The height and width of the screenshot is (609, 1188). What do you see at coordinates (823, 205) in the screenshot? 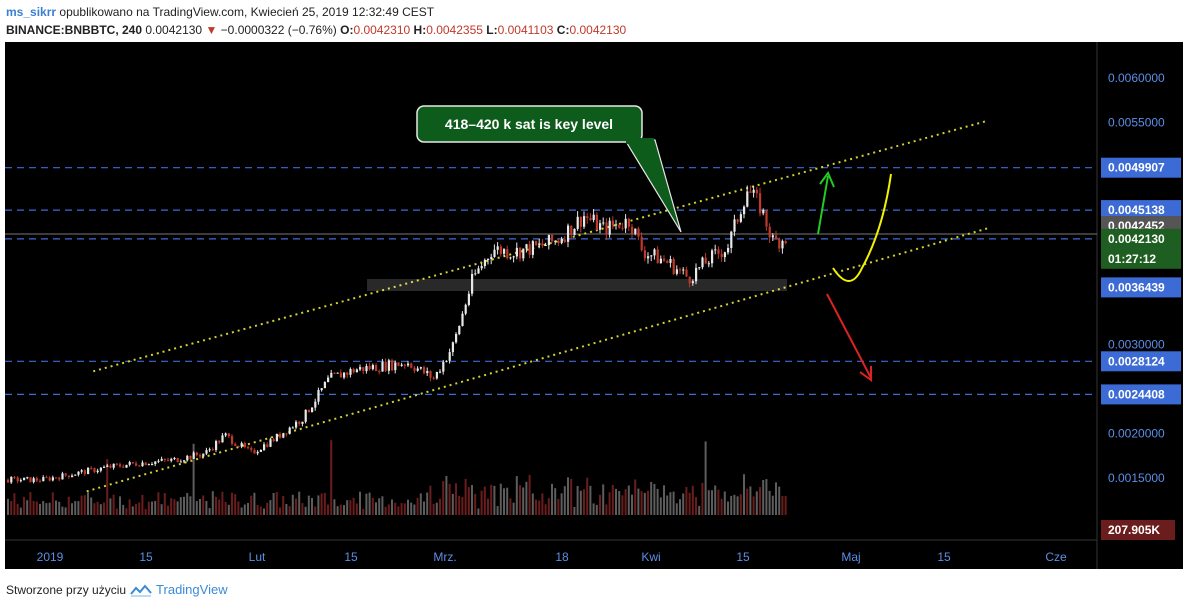
I see `bullish-arrow` at bounding box center [823, 205].